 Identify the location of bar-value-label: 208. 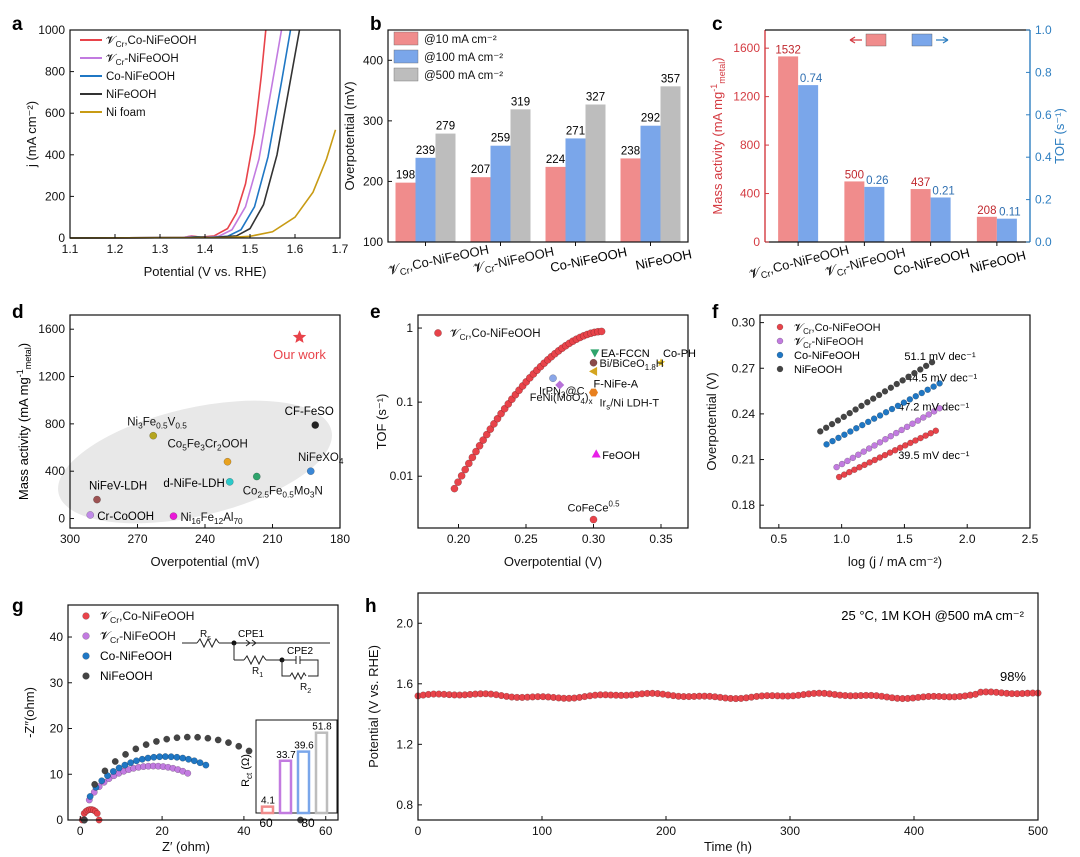
(986, 211).